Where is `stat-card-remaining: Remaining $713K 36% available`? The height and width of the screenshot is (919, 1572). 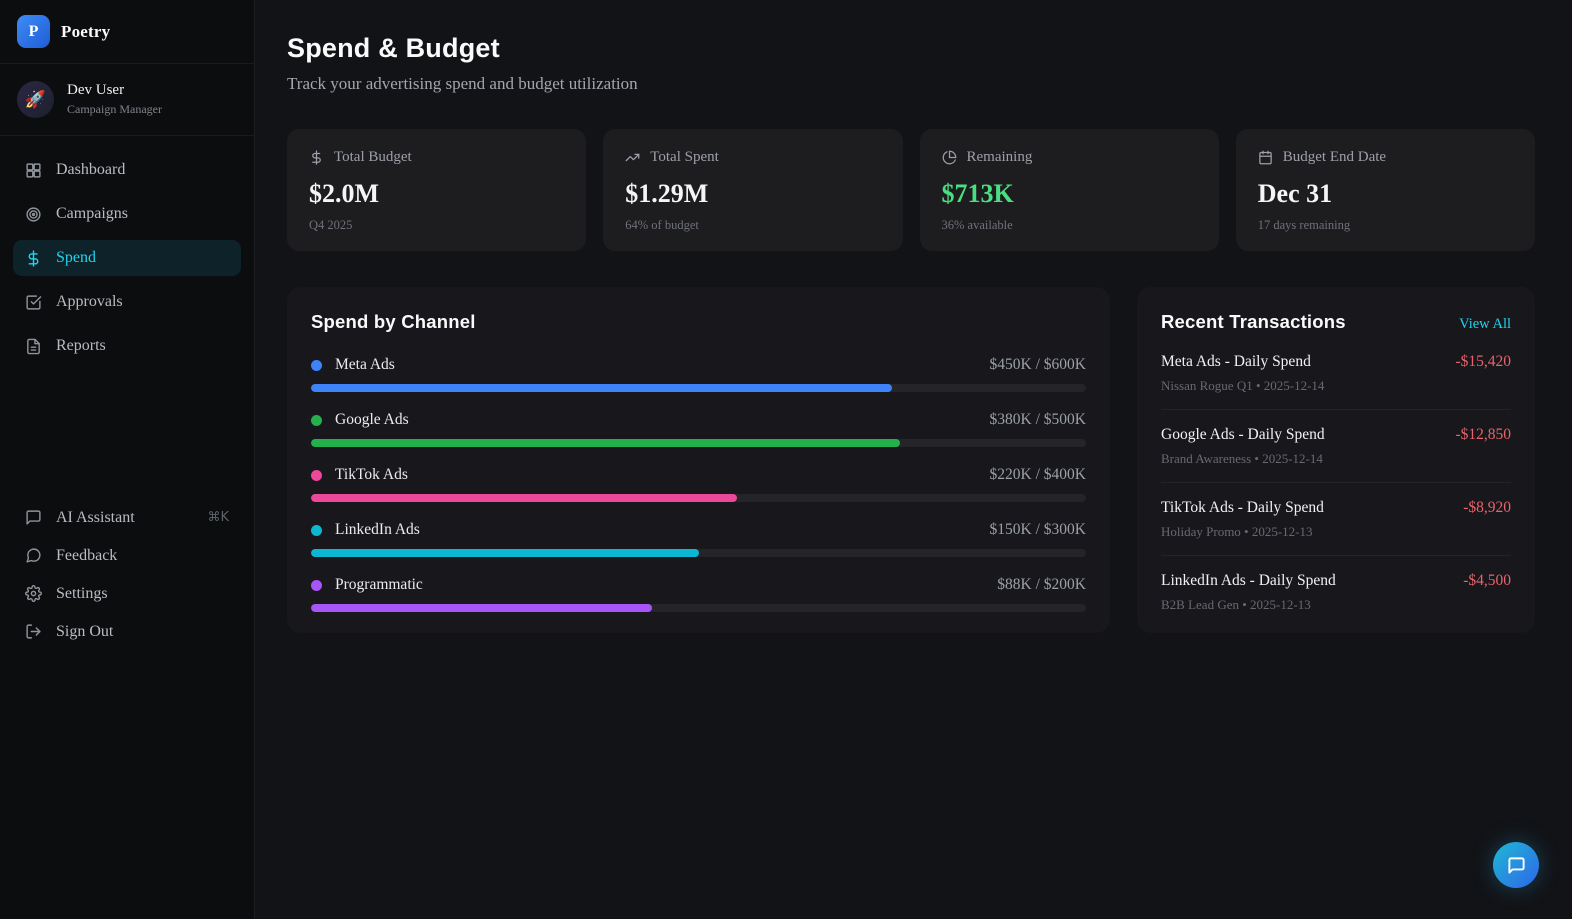
stat-card-remaining: Remaining $713K 36% available is located at coordinates (1069, 190).